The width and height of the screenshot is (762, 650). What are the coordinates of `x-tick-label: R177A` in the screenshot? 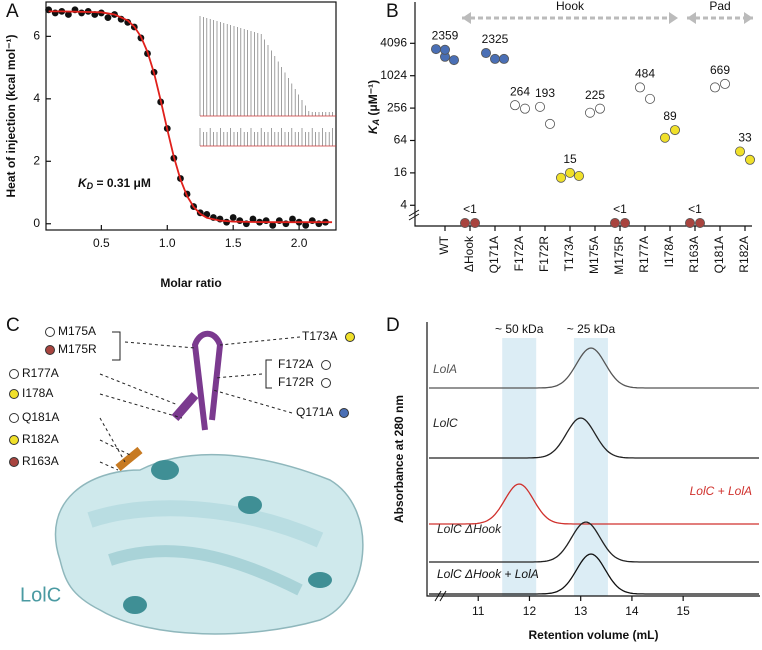 It's located at (644, 254).